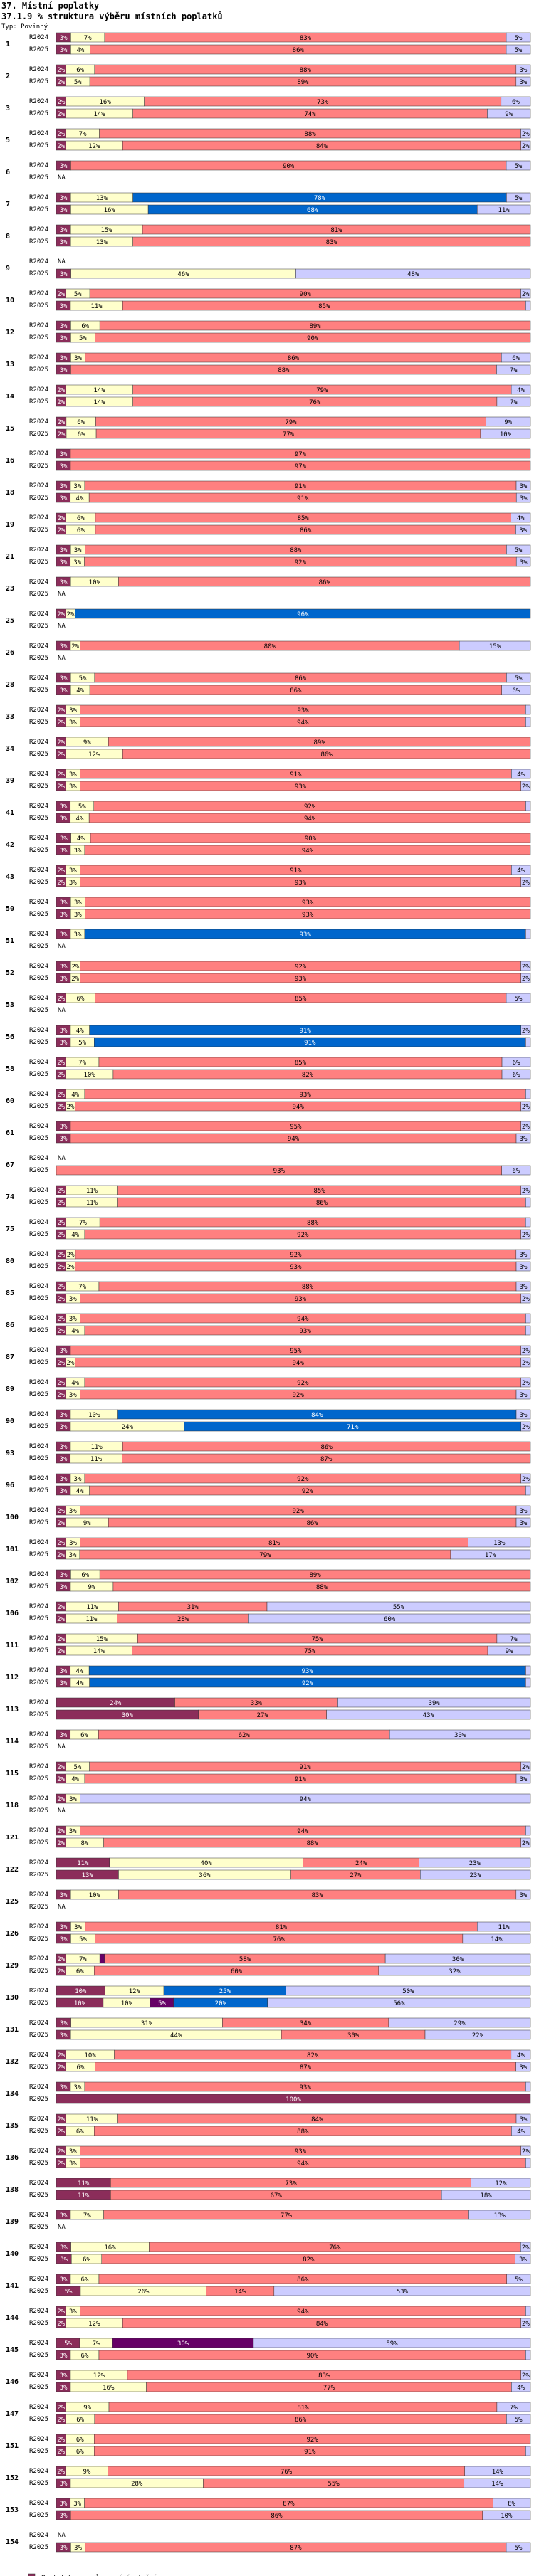 The image size is (534, 2576). I want to click on data-label: 11%, so click(83, 1864).